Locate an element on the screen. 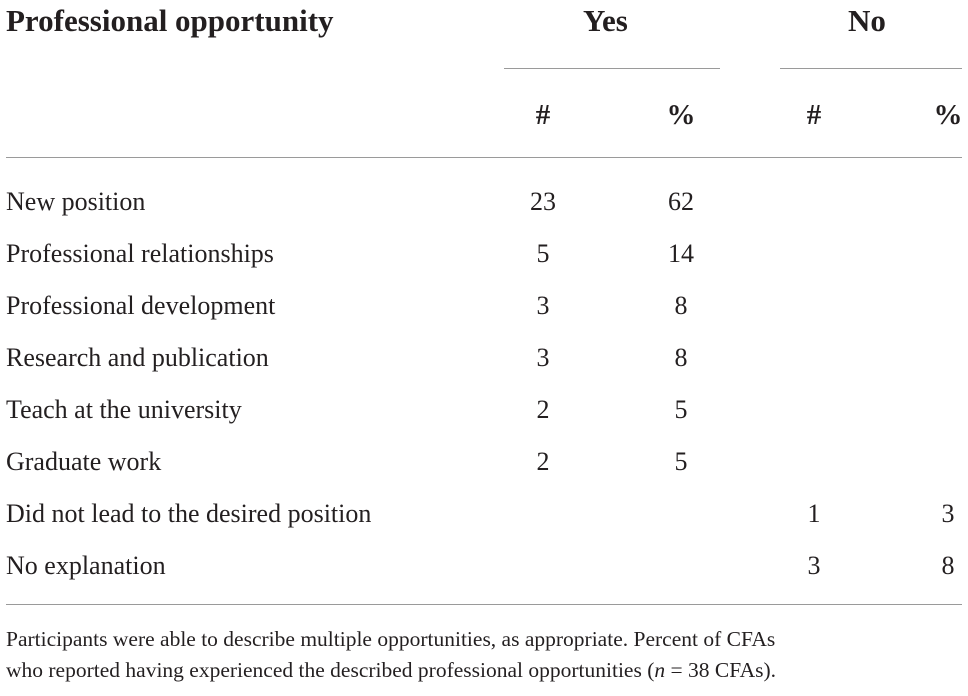 This screenshot has height=696, width=968. yes-count-cell: 23 is located at coordinates (543, 201).